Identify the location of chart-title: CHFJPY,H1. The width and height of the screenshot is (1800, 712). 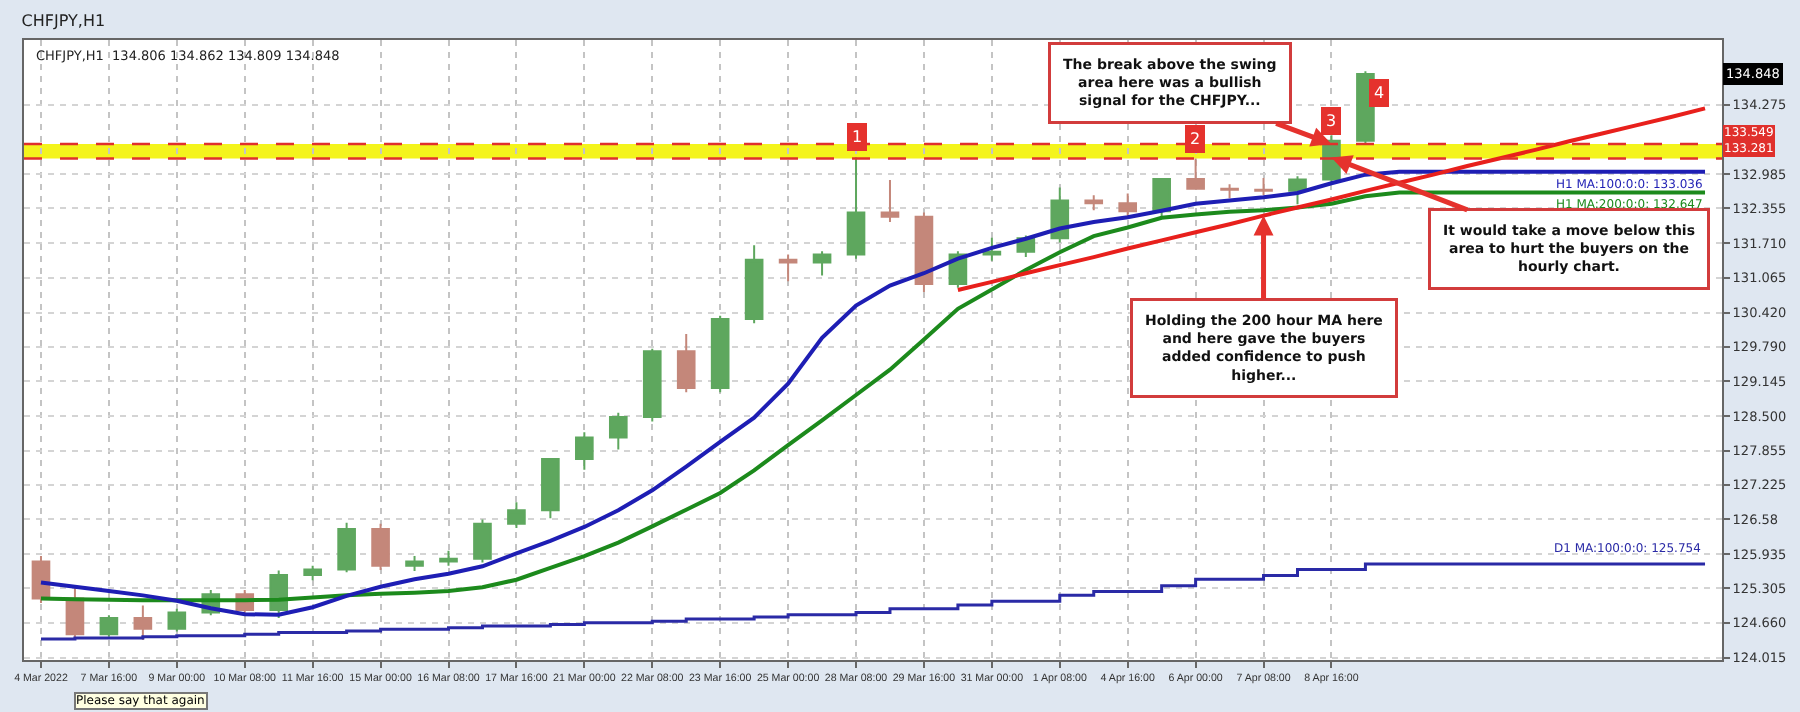
(63, 20).